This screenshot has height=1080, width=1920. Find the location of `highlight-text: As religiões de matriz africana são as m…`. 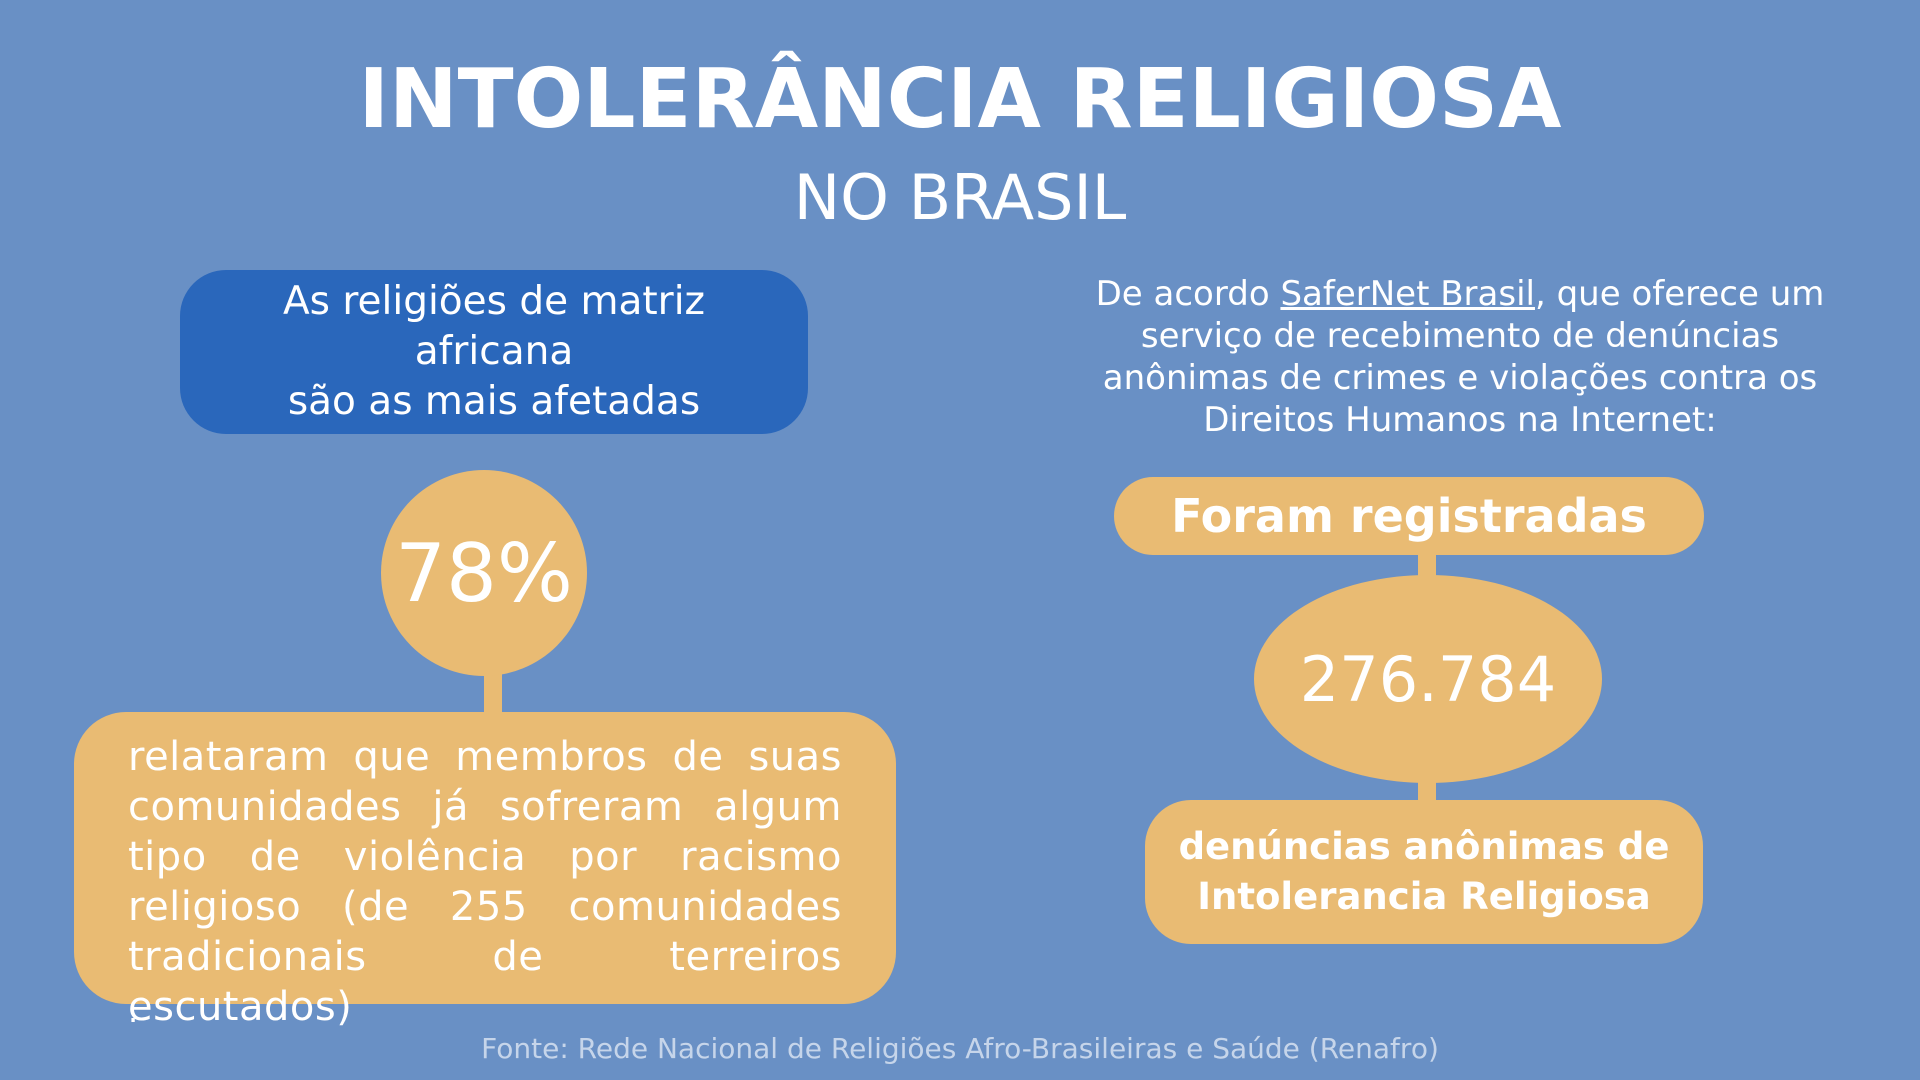

highlight-text: As religiões de matriz africana são as m… is located at coordinates (494, 352).